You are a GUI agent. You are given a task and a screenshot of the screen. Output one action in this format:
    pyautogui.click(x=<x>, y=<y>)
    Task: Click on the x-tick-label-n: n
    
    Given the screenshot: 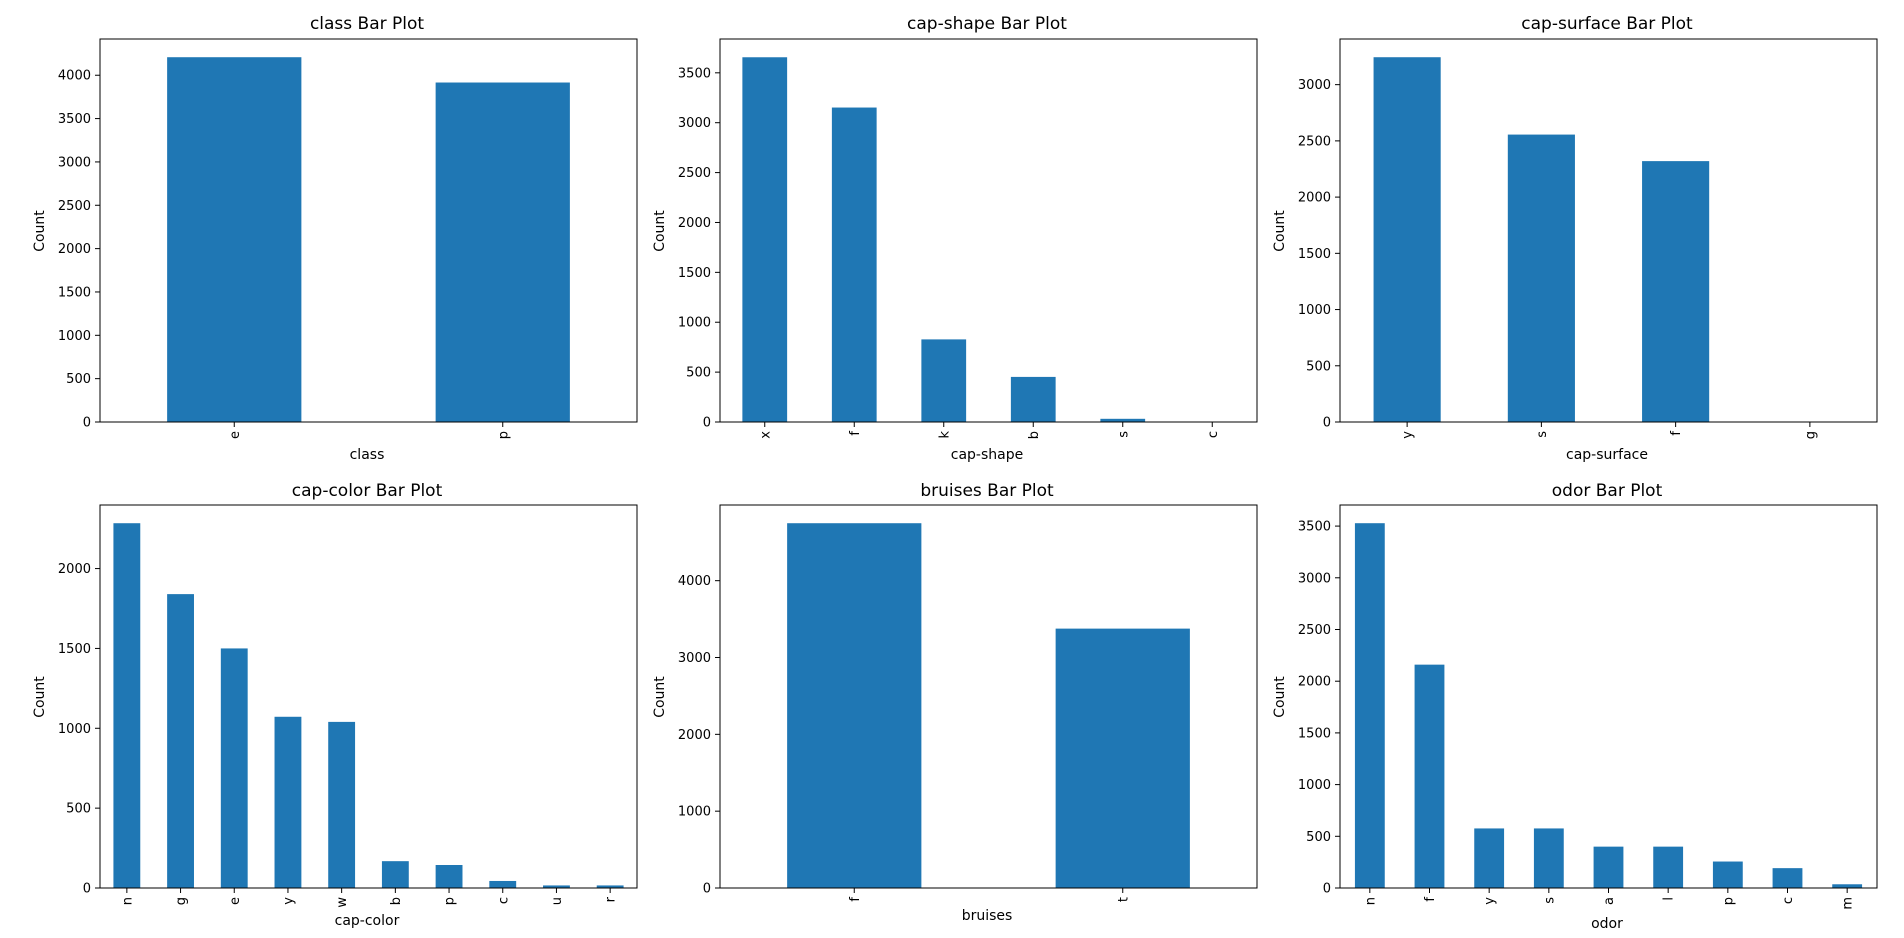 What is the action you would take?
    pyautogui.click(x=1370, y=901)
    